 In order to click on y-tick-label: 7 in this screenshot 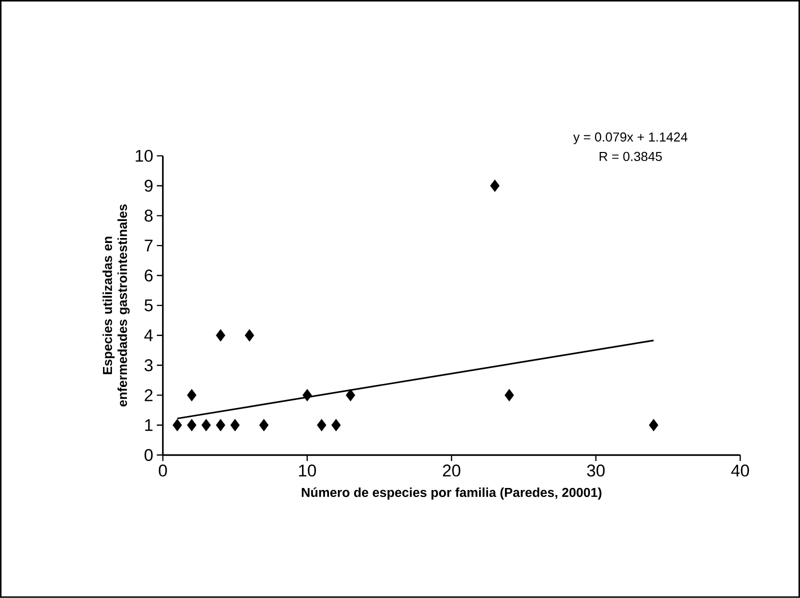, I will do `click(148, 246)`.